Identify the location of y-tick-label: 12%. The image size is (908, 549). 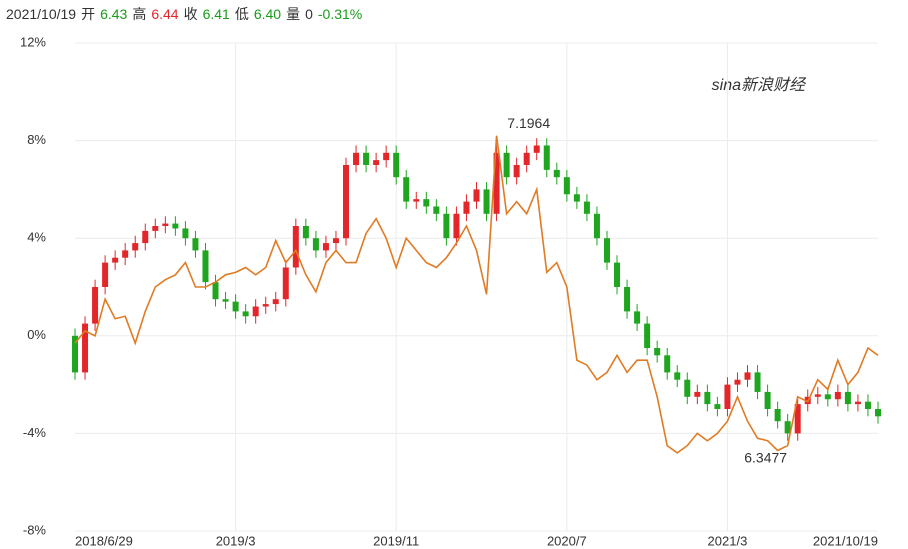
(33, 41).